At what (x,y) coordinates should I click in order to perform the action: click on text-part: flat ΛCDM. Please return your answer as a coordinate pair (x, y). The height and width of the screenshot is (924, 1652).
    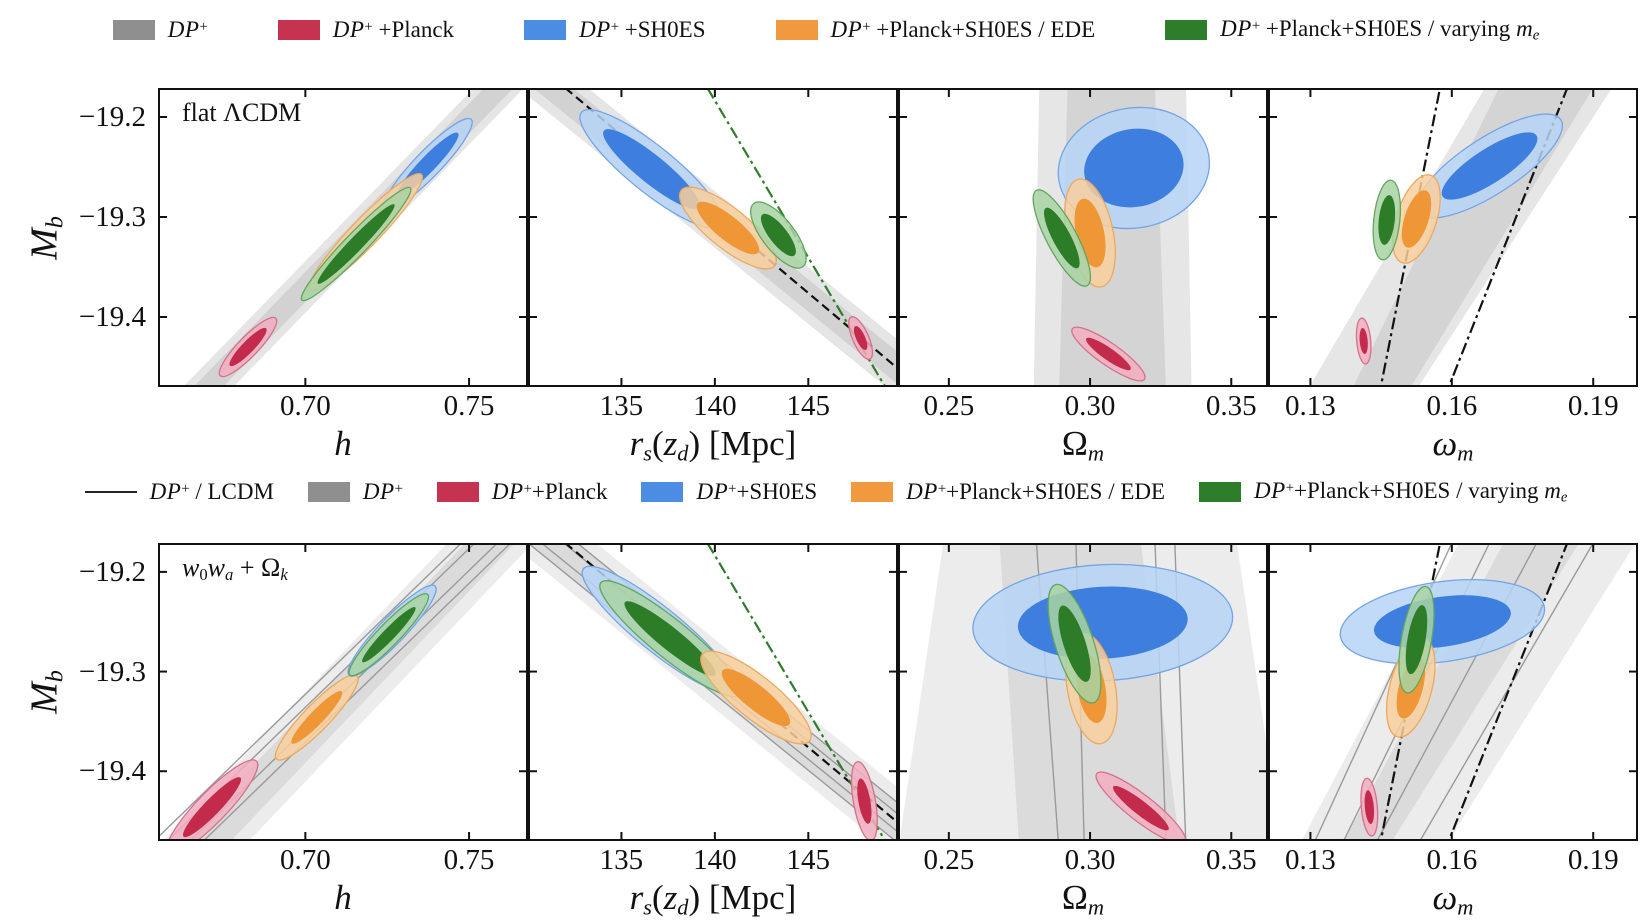
    Looking at the image, I should click on (242, 112).